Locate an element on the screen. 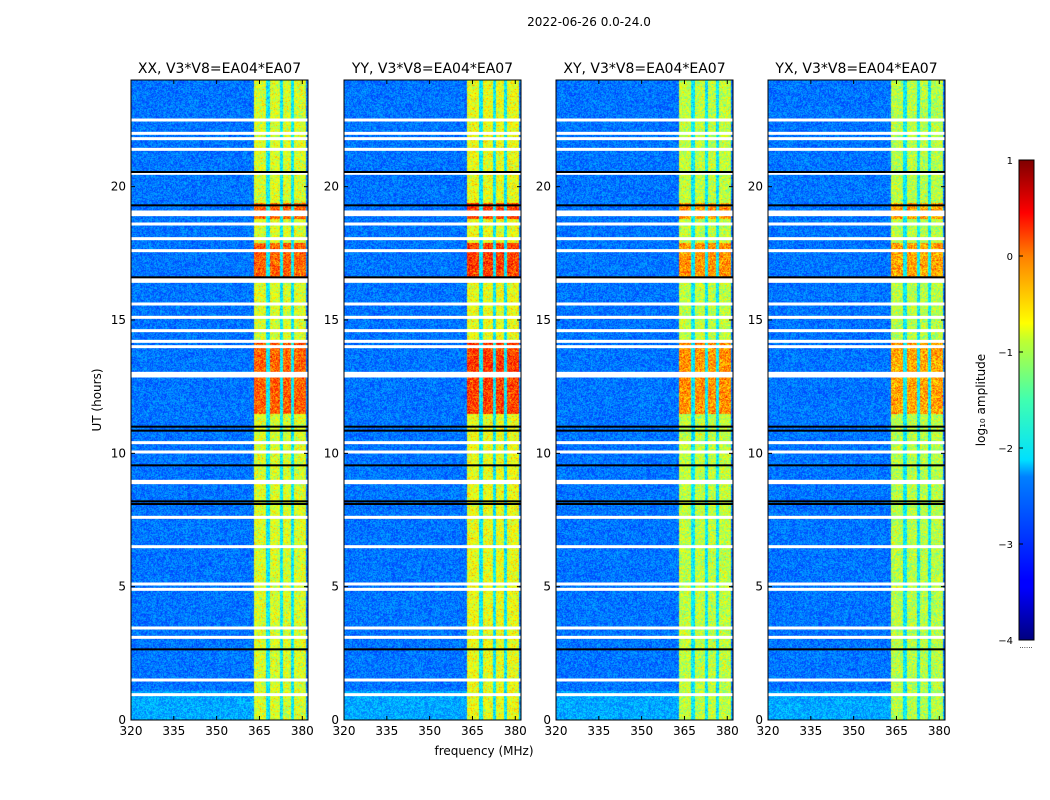  colorbar-tick-label: 0 is located at coordinates (1010, 257).